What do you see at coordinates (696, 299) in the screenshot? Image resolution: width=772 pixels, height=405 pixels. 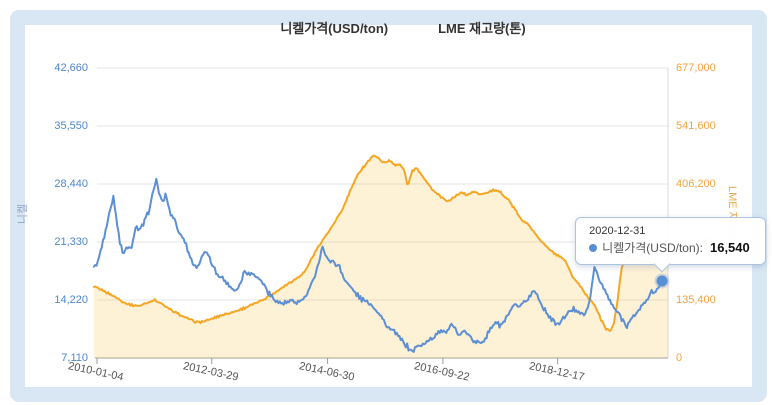 I see `y-right-tick-label: 135,400` at bounding box center [696, 299].